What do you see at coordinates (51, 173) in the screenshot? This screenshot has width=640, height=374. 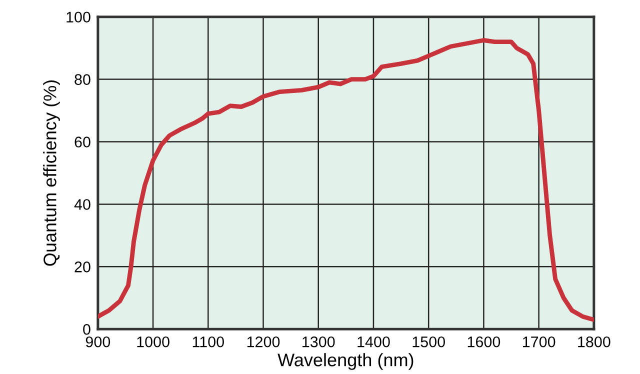 I see `y-axis-title: Quantum efficiency (%)` at bounding box center [51, 173].